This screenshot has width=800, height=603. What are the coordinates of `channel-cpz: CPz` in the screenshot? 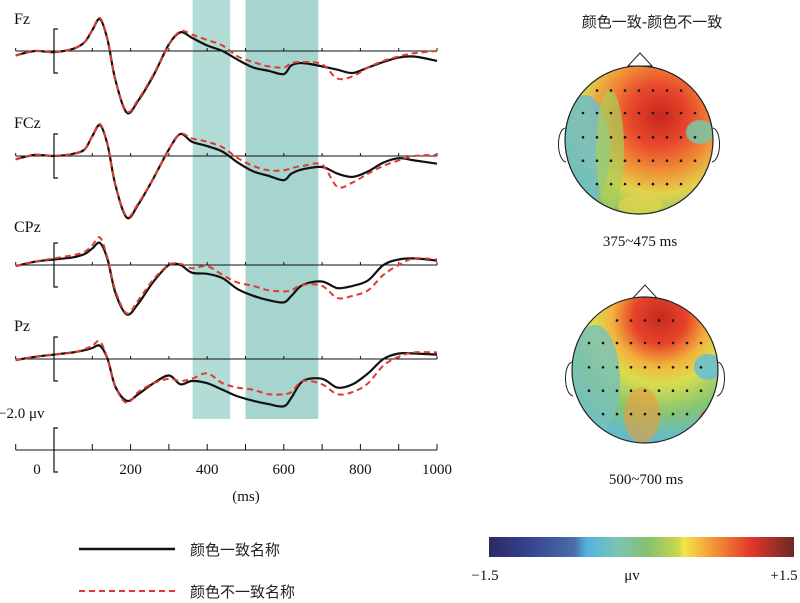 It's located at (226, 267).